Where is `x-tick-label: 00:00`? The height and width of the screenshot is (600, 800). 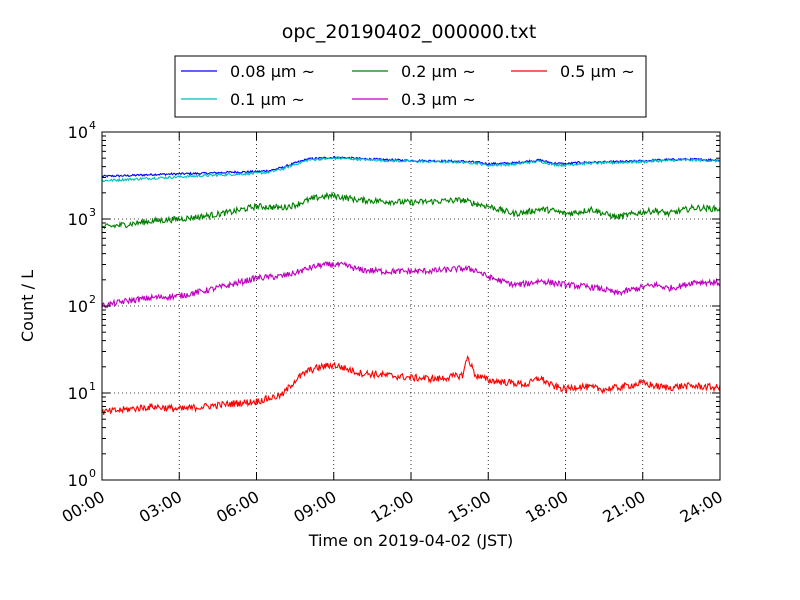
x-tick-label: 00:00 is located at coordinates (83, 507).